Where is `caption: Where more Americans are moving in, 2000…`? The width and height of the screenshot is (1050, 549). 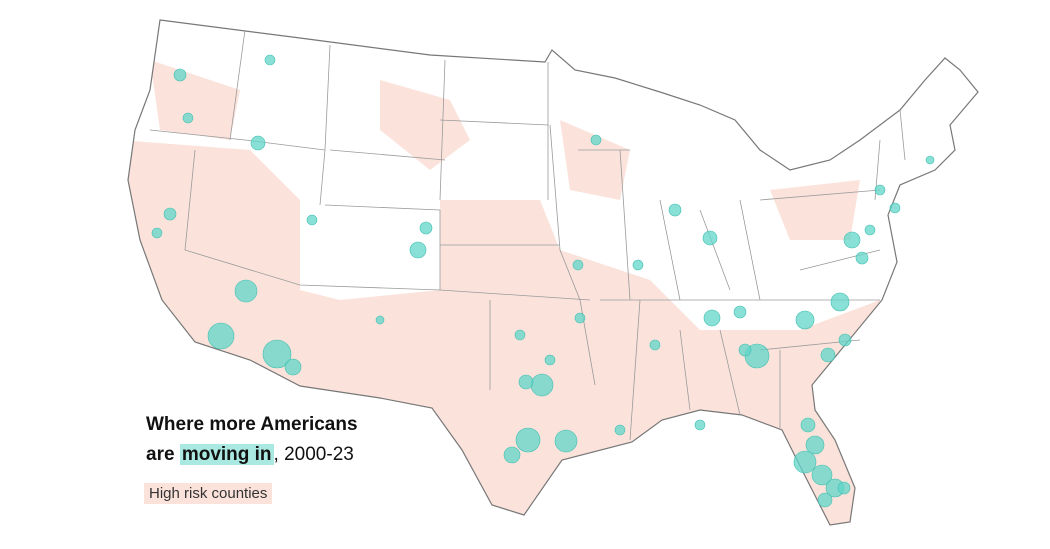 caption: Where more Americans are moving in, 2000… is located at coordinates (252, 440).